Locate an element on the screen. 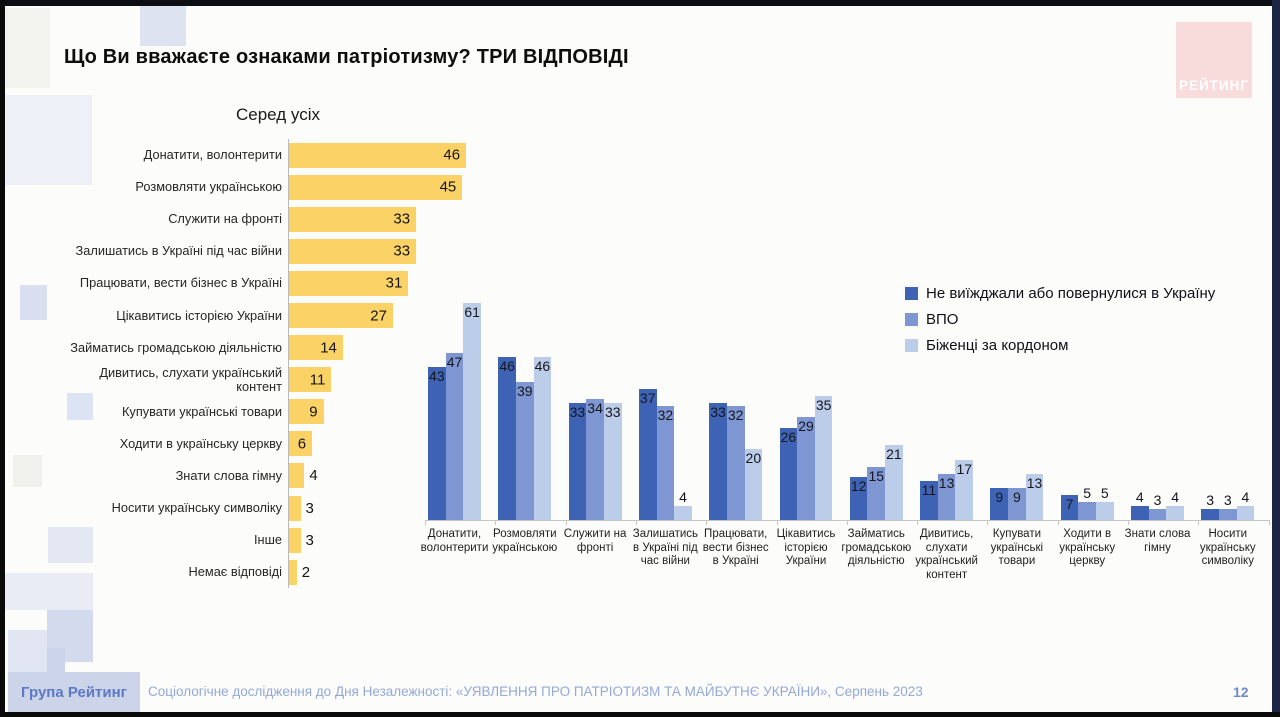 The image size is (1280, 717). bar: 34 is located at coordinates (595, 459).